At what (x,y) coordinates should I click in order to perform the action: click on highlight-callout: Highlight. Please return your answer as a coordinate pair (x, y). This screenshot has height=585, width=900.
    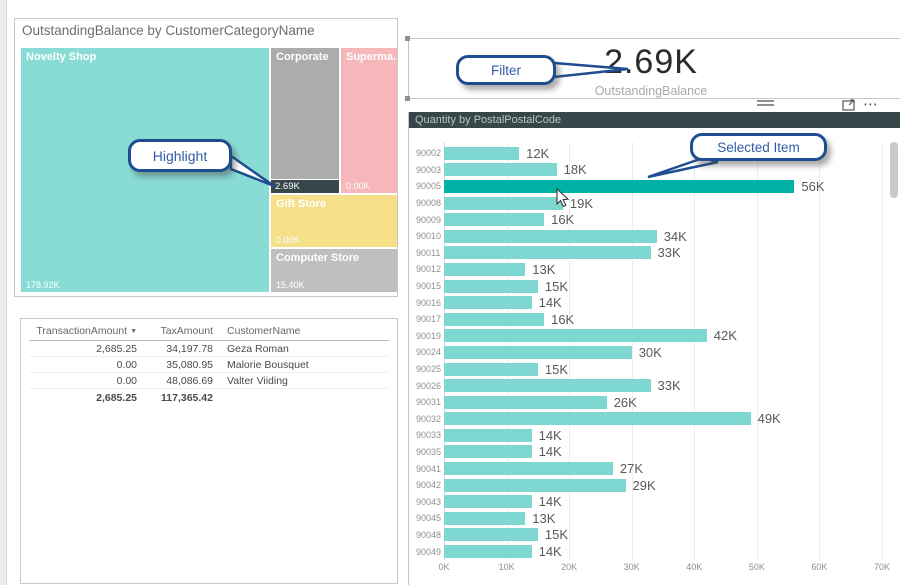
    Looking at the image, I should click on (180, 155).